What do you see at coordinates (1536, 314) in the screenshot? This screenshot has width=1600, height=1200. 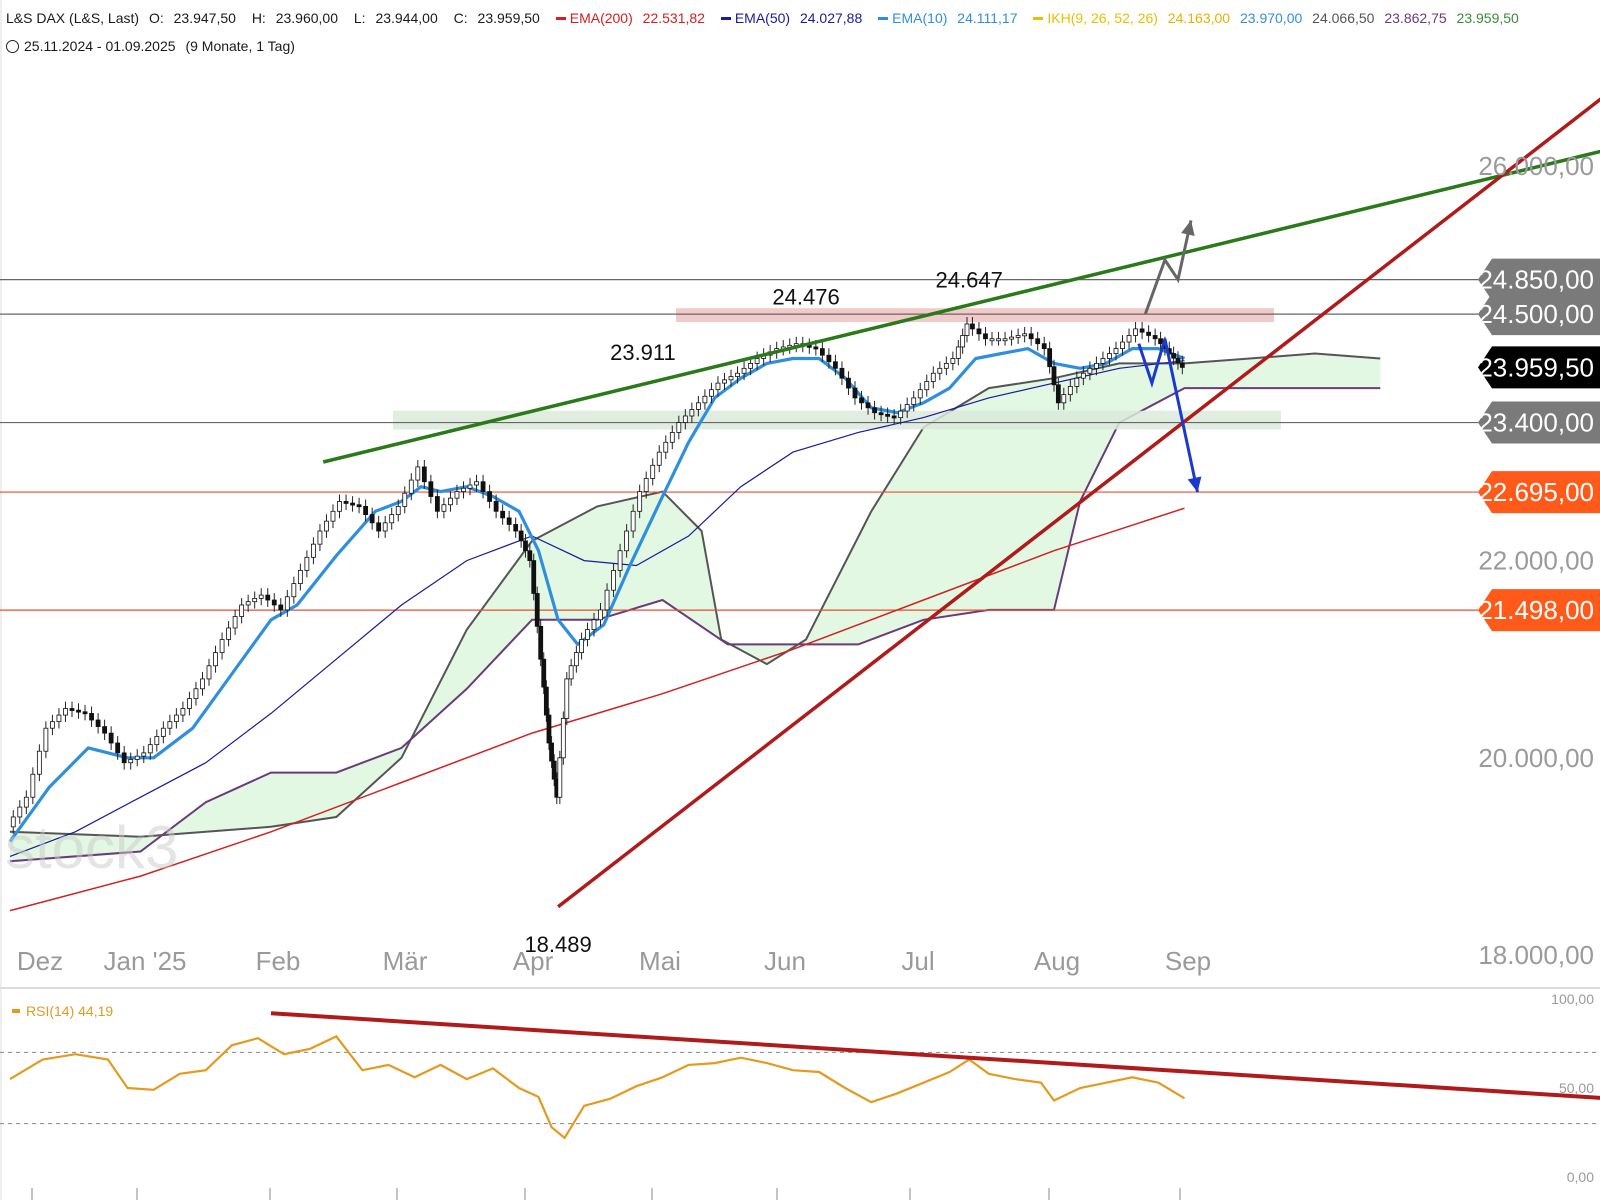 I see `price-tag-label: 24.500,00` at bounding box center [1536, 314].